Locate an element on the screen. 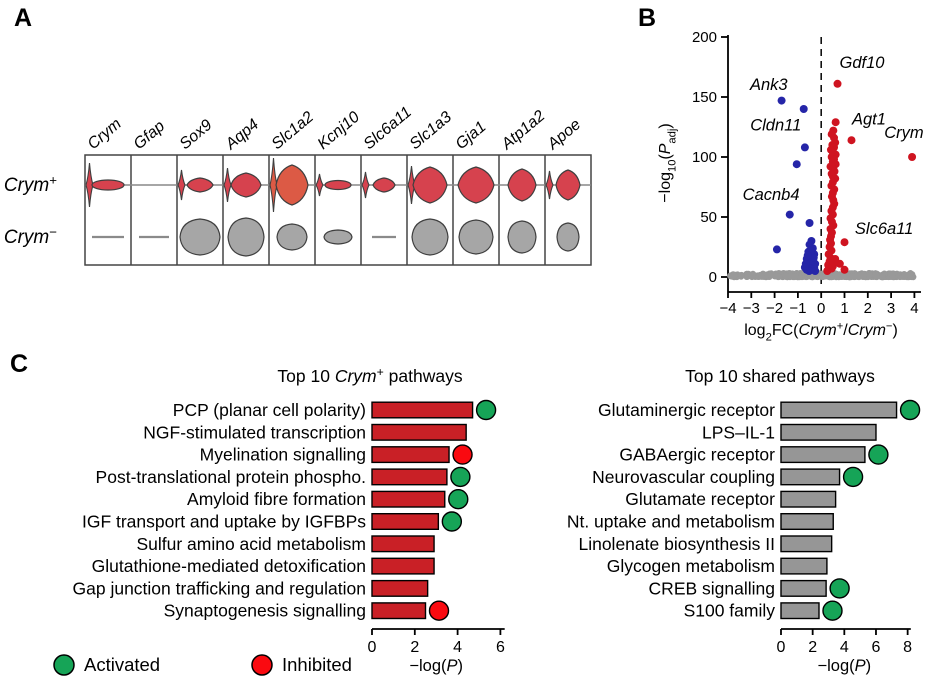 The width and height of the screenshot is (940, 693). y-tick-label: 200 is located at coordinates (704, 37).